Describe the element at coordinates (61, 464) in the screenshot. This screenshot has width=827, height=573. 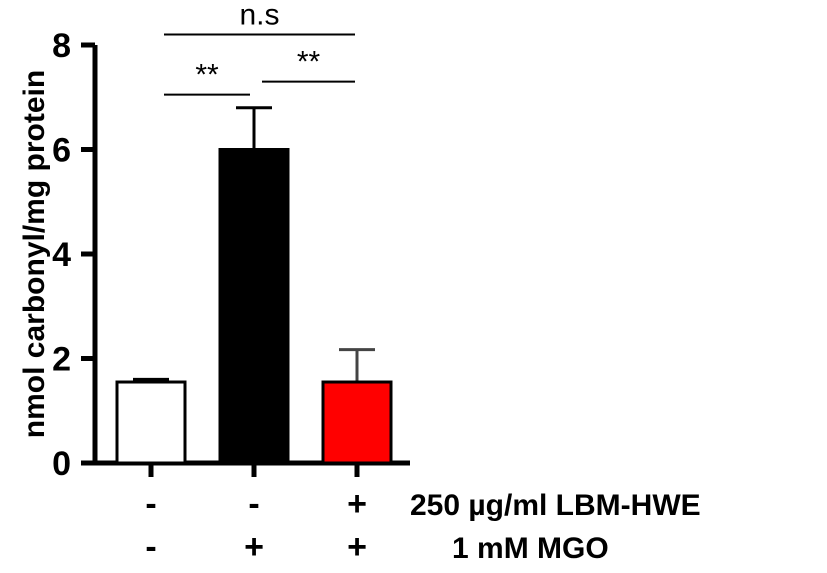
I see `y-tick-label: 0` at that location.